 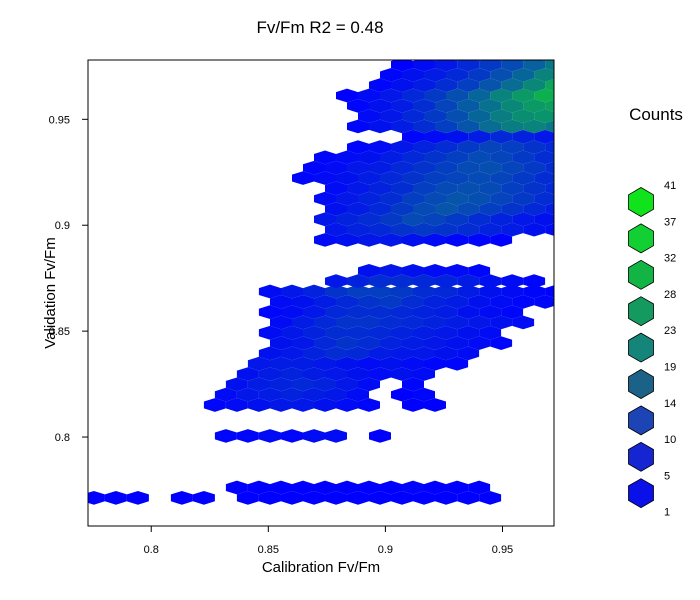 I want to click on y-tick-label: 0.95, so click(x=59, y=120).